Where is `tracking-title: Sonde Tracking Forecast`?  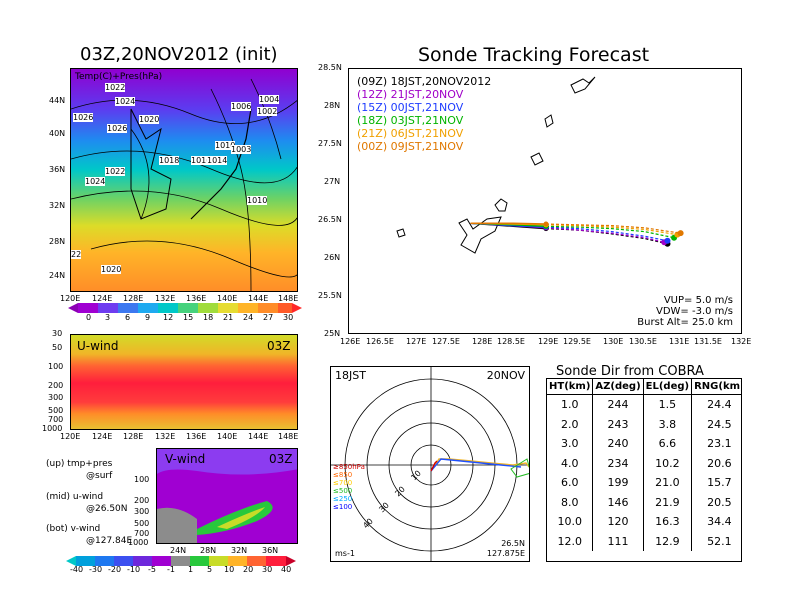 tracking-title: Sonde Tracking Forecast is located at coordinates (534, 55).